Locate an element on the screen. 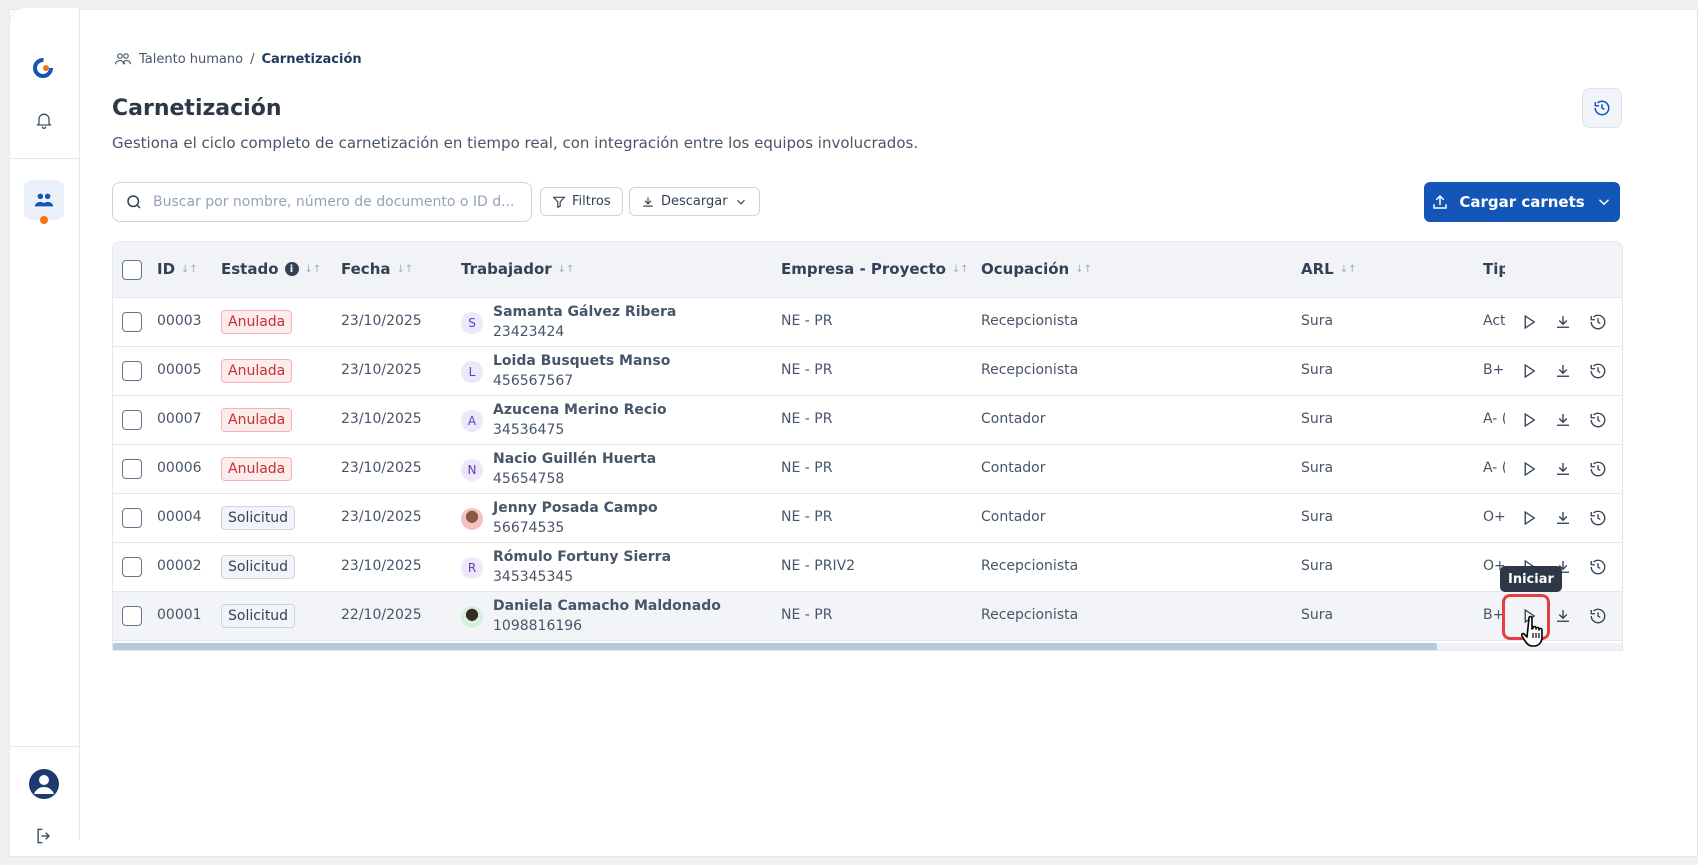  upload-label: Cargar carnets is located at coordinates (1522, 202).